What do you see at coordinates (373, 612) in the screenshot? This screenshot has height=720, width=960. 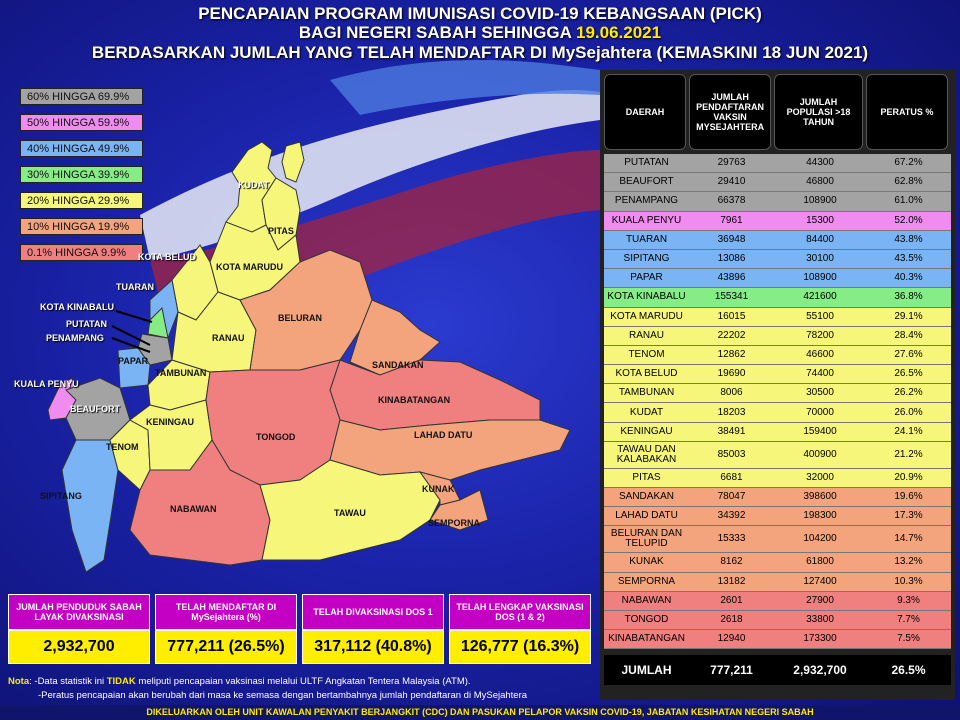 I see `stat-label: TELAH DIVAKSINASI DOS 1` at bounding box center [373, 612].